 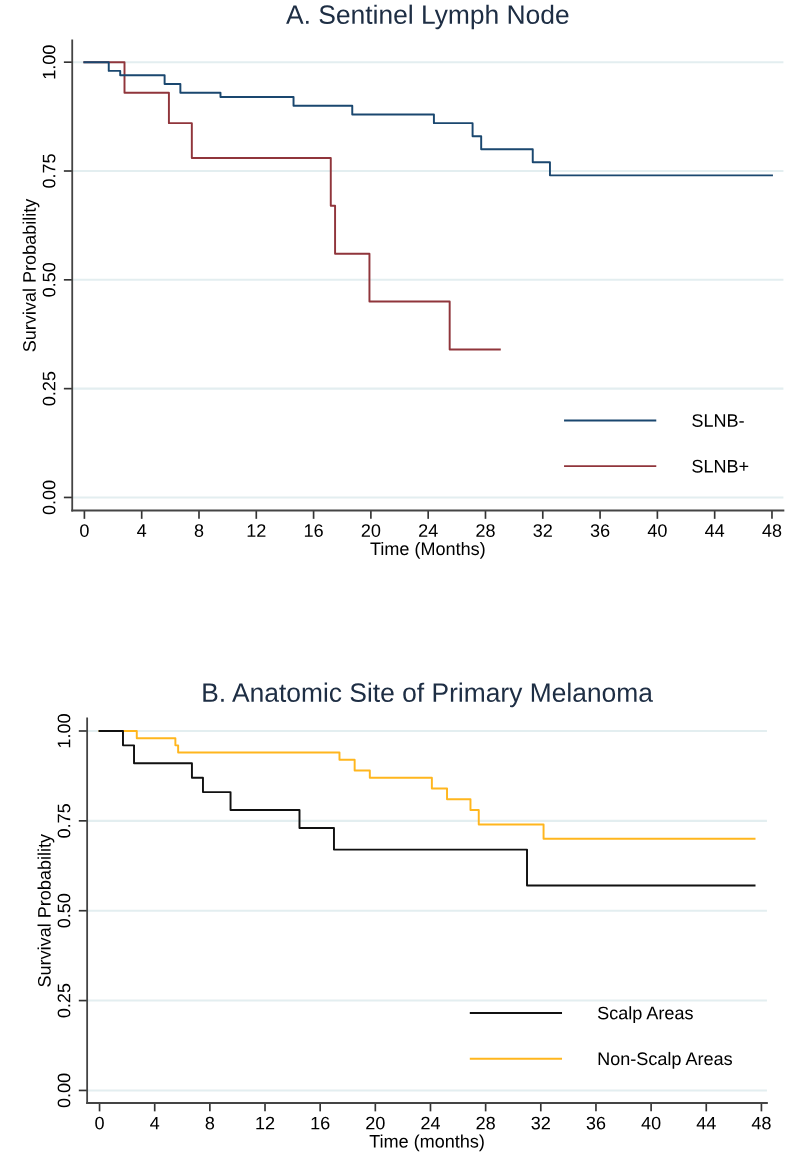 What do you see at coordinates (720, 466) in the screenshot?
I see `legend-label: SLNB+` at bounding box center [720, 466].